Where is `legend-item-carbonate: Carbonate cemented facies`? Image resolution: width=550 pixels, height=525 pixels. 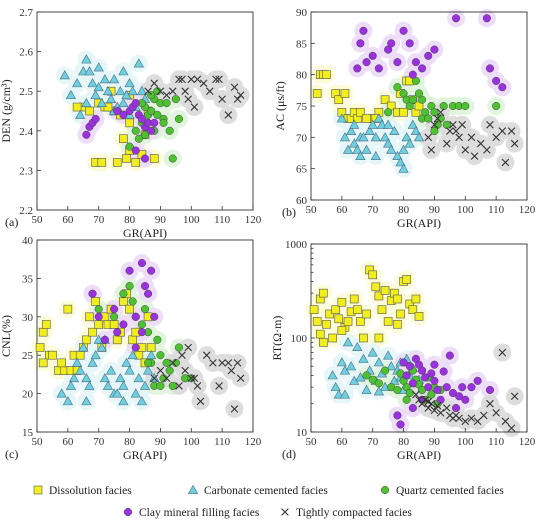 legend-item-carbonate: Carbonate cemented facies is located at coordinates (257, 490).